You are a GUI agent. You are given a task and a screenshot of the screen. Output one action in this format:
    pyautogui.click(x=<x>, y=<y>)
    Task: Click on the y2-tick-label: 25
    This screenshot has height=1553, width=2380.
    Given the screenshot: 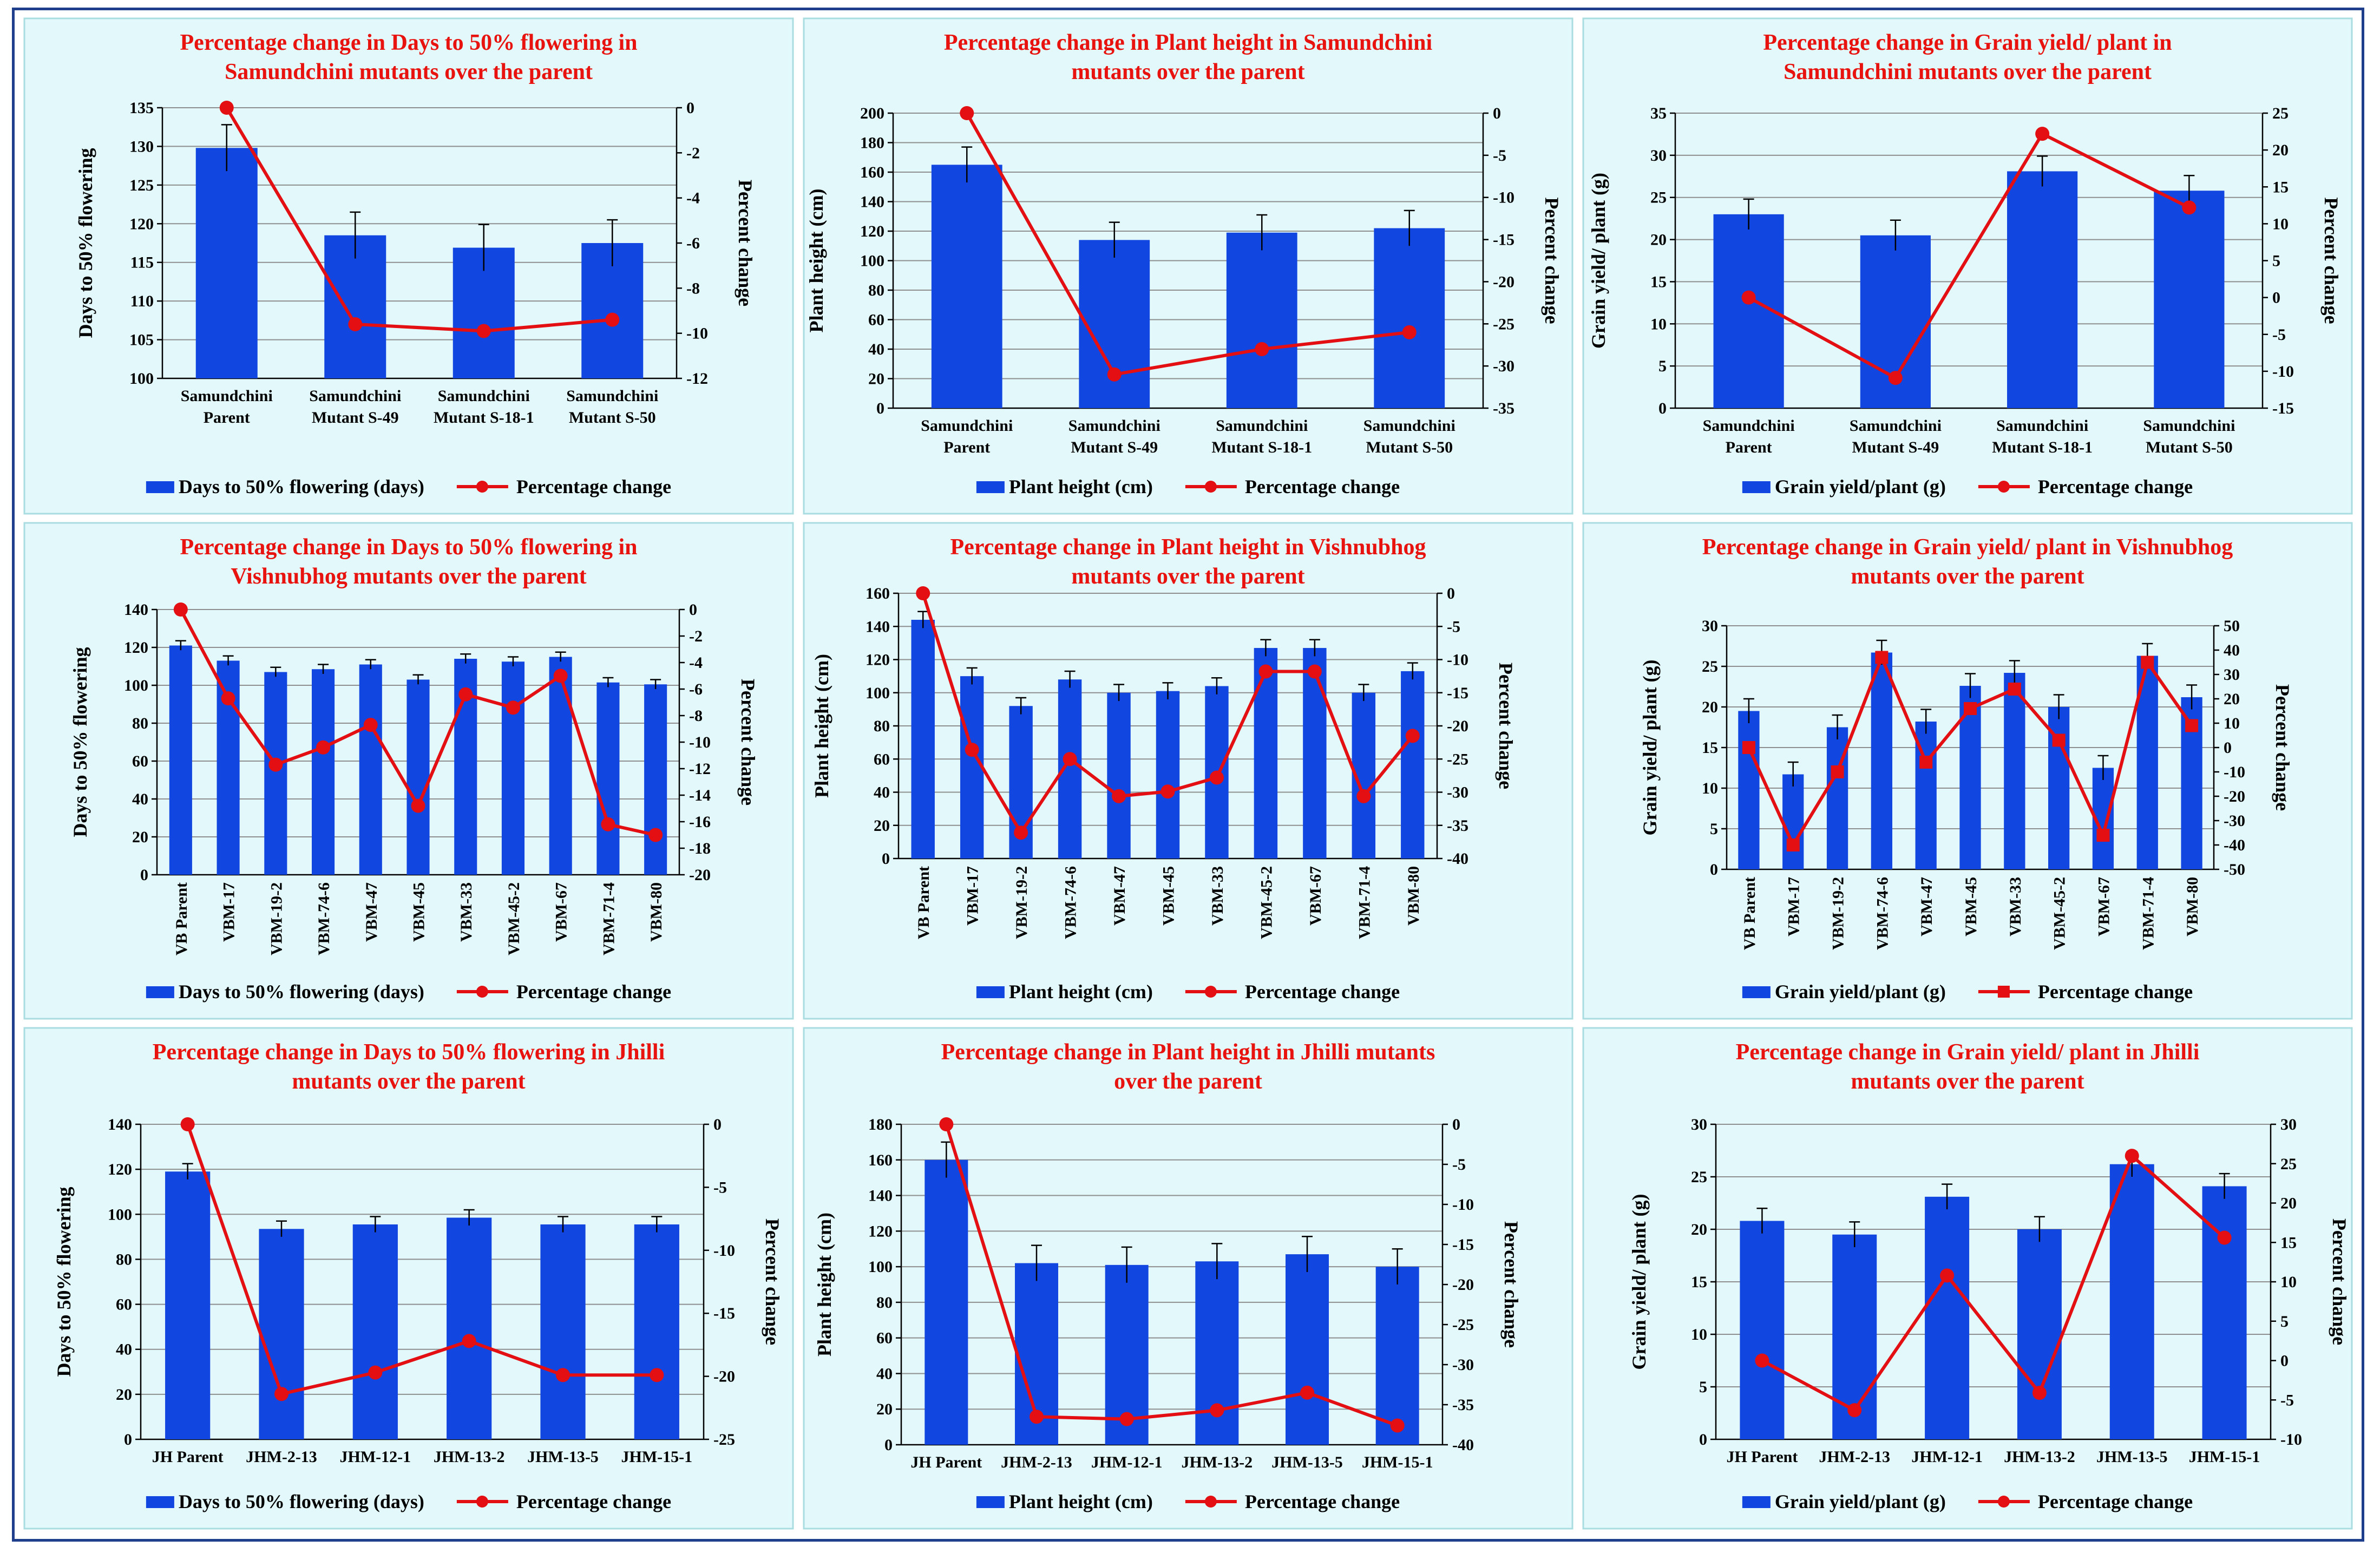 What is the action you would take?
    pyautogui.click(x=2288, y=1164)
    